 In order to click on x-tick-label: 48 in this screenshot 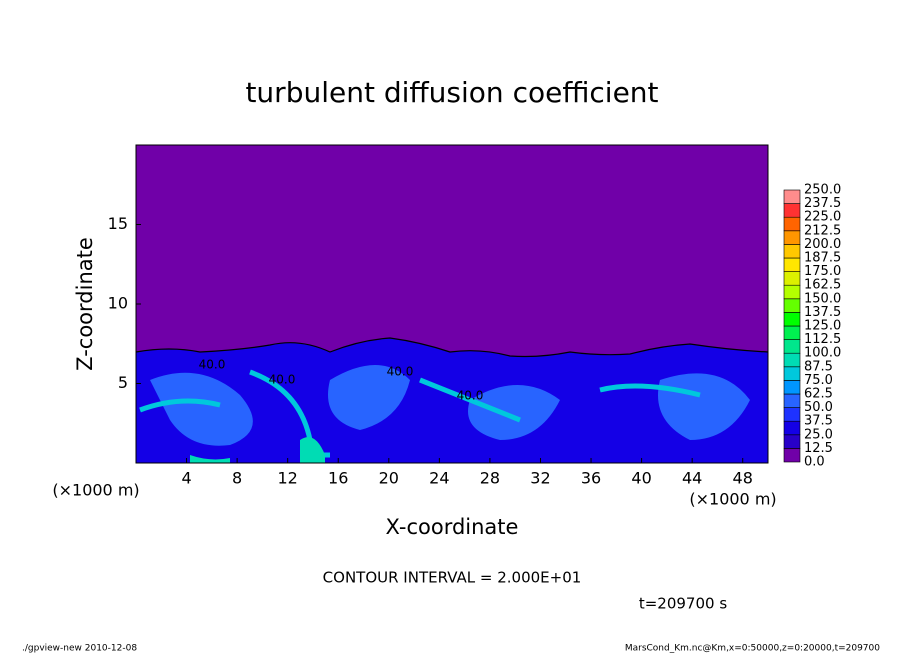, I will do `click(743, 478)`.